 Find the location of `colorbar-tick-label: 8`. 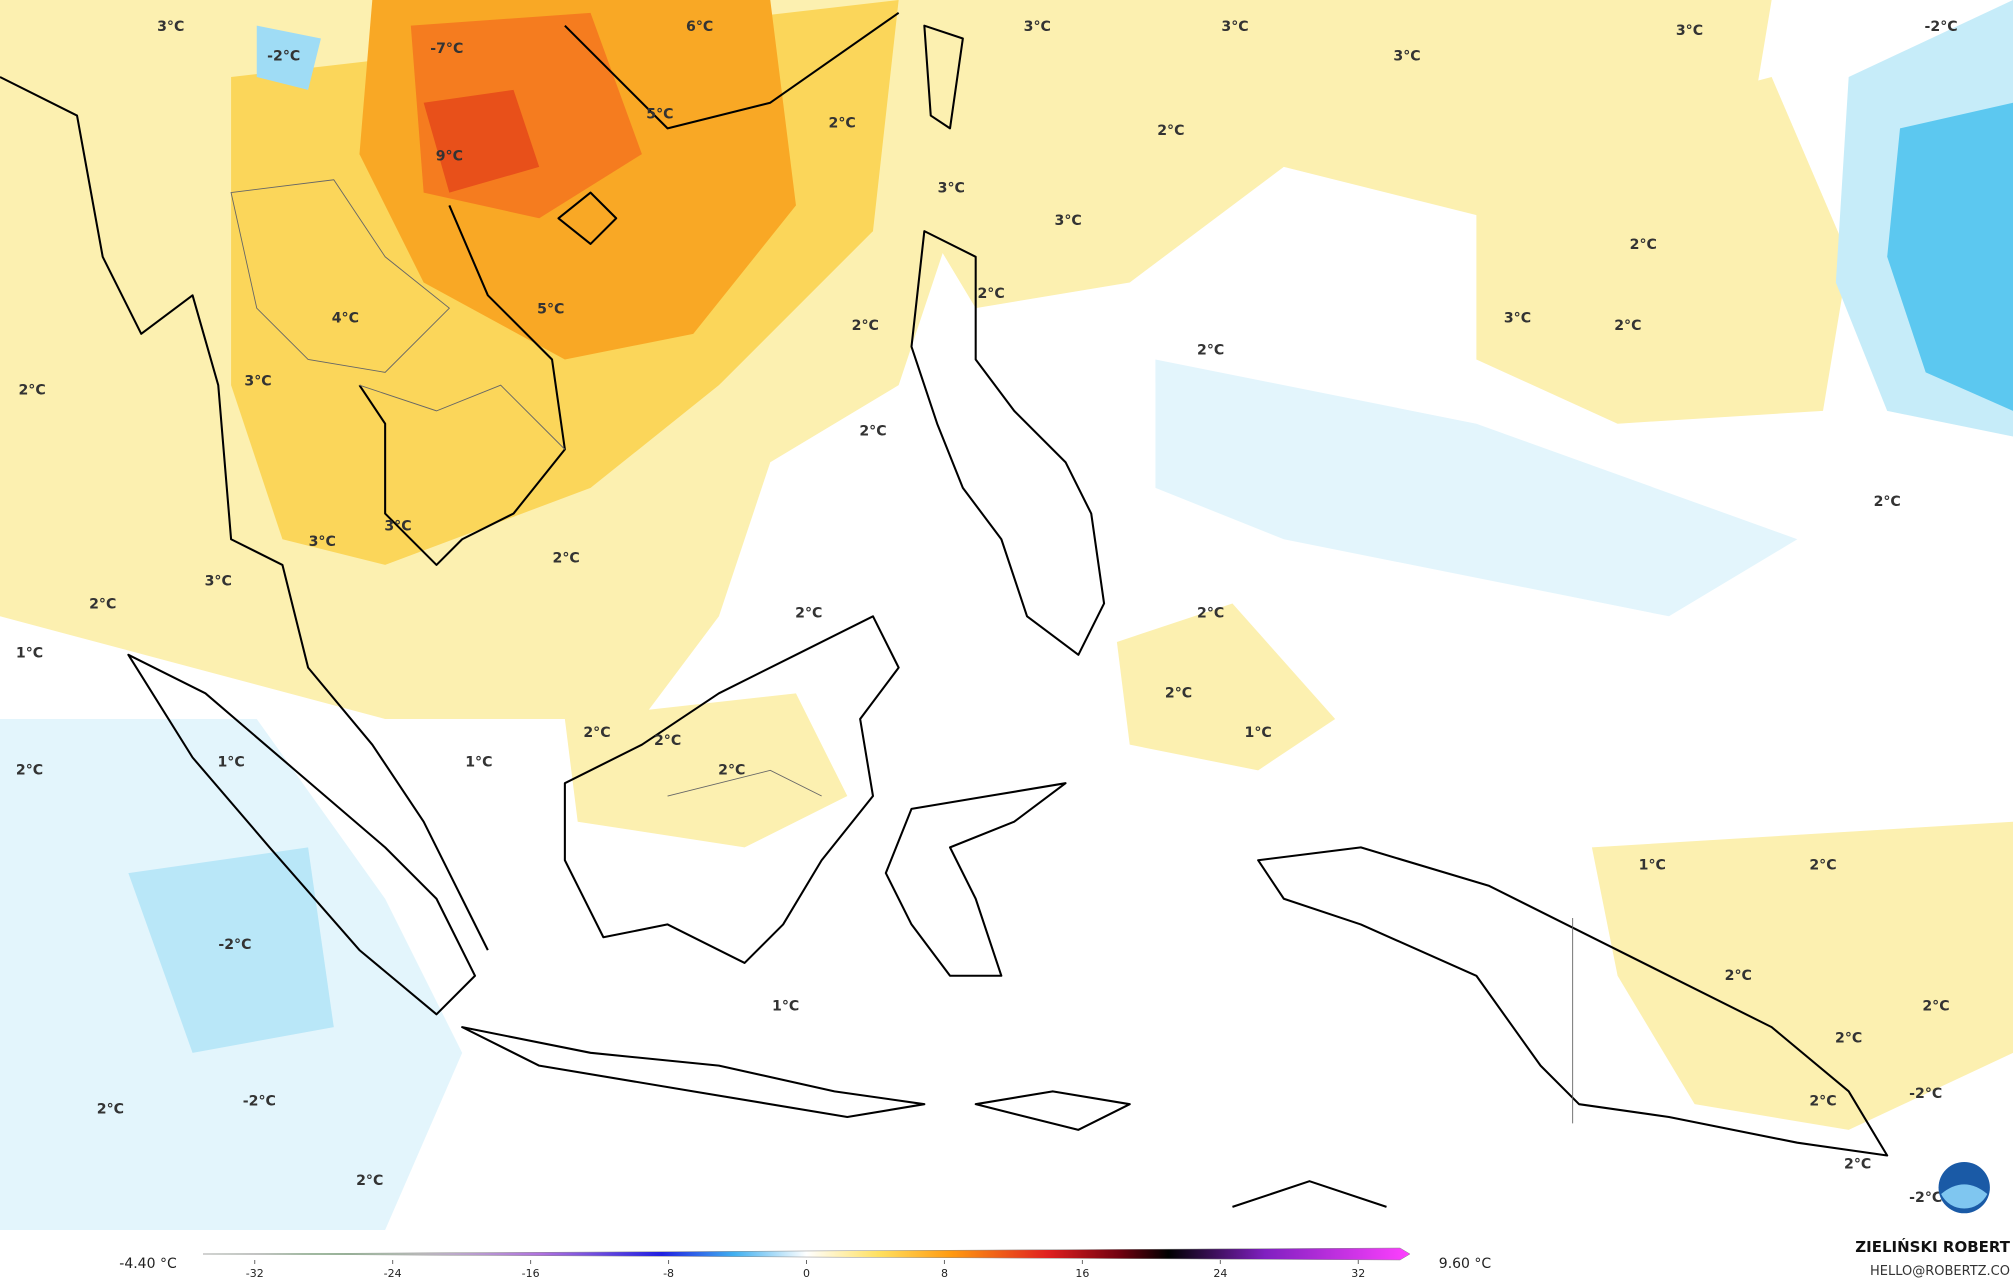

colorbar-tick-label: 8 is located at coordinates (944, 1273).